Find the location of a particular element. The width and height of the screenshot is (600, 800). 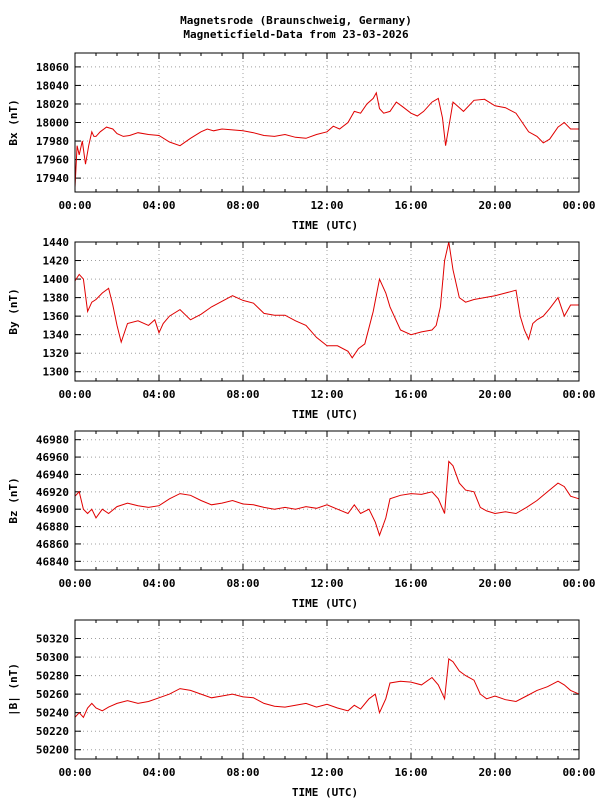

y-tick-label: 46880 is located at coordinates (52, 527).